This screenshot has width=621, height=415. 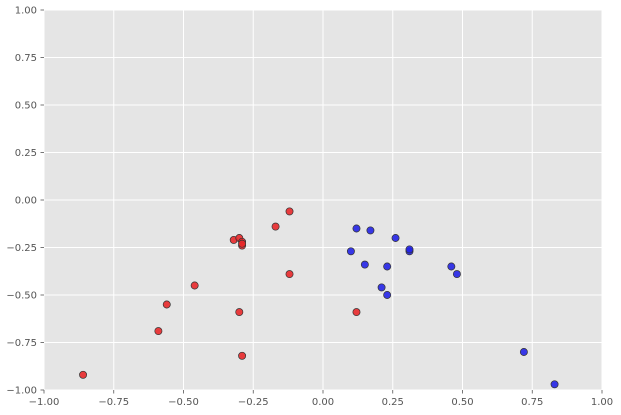 I want to click on y-axis-ticks: 1.00 0.75 0.50 0.25 0.00 −0.25 −0.50 −0.75 −1.00, so click(x=25, y=201).